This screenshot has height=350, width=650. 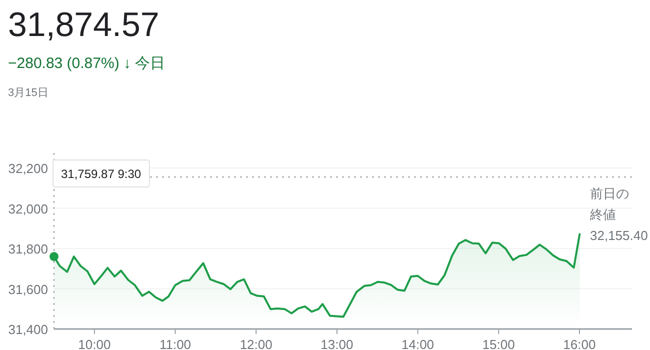 What do you see at coordinates (28, 249) in the screenshot?
I see `y-tick-label: 31,800` at bounding box center [28, 249].